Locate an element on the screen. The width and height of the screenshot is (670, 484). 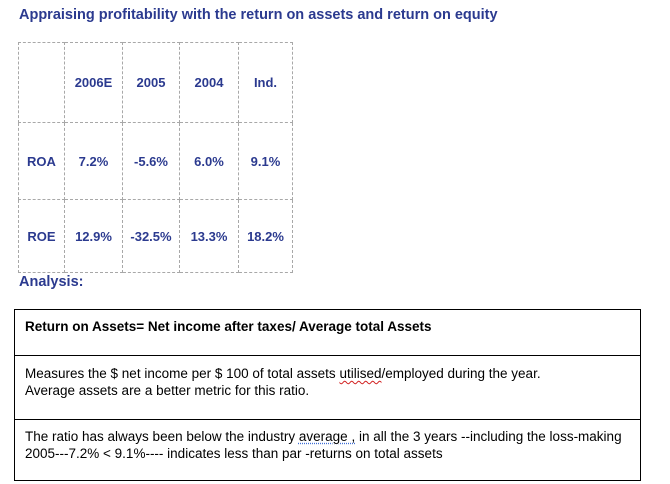
table-row-roe: ROE 12.9% -32.5% 13.3% 18.2% is located at coordinates (155, 236).